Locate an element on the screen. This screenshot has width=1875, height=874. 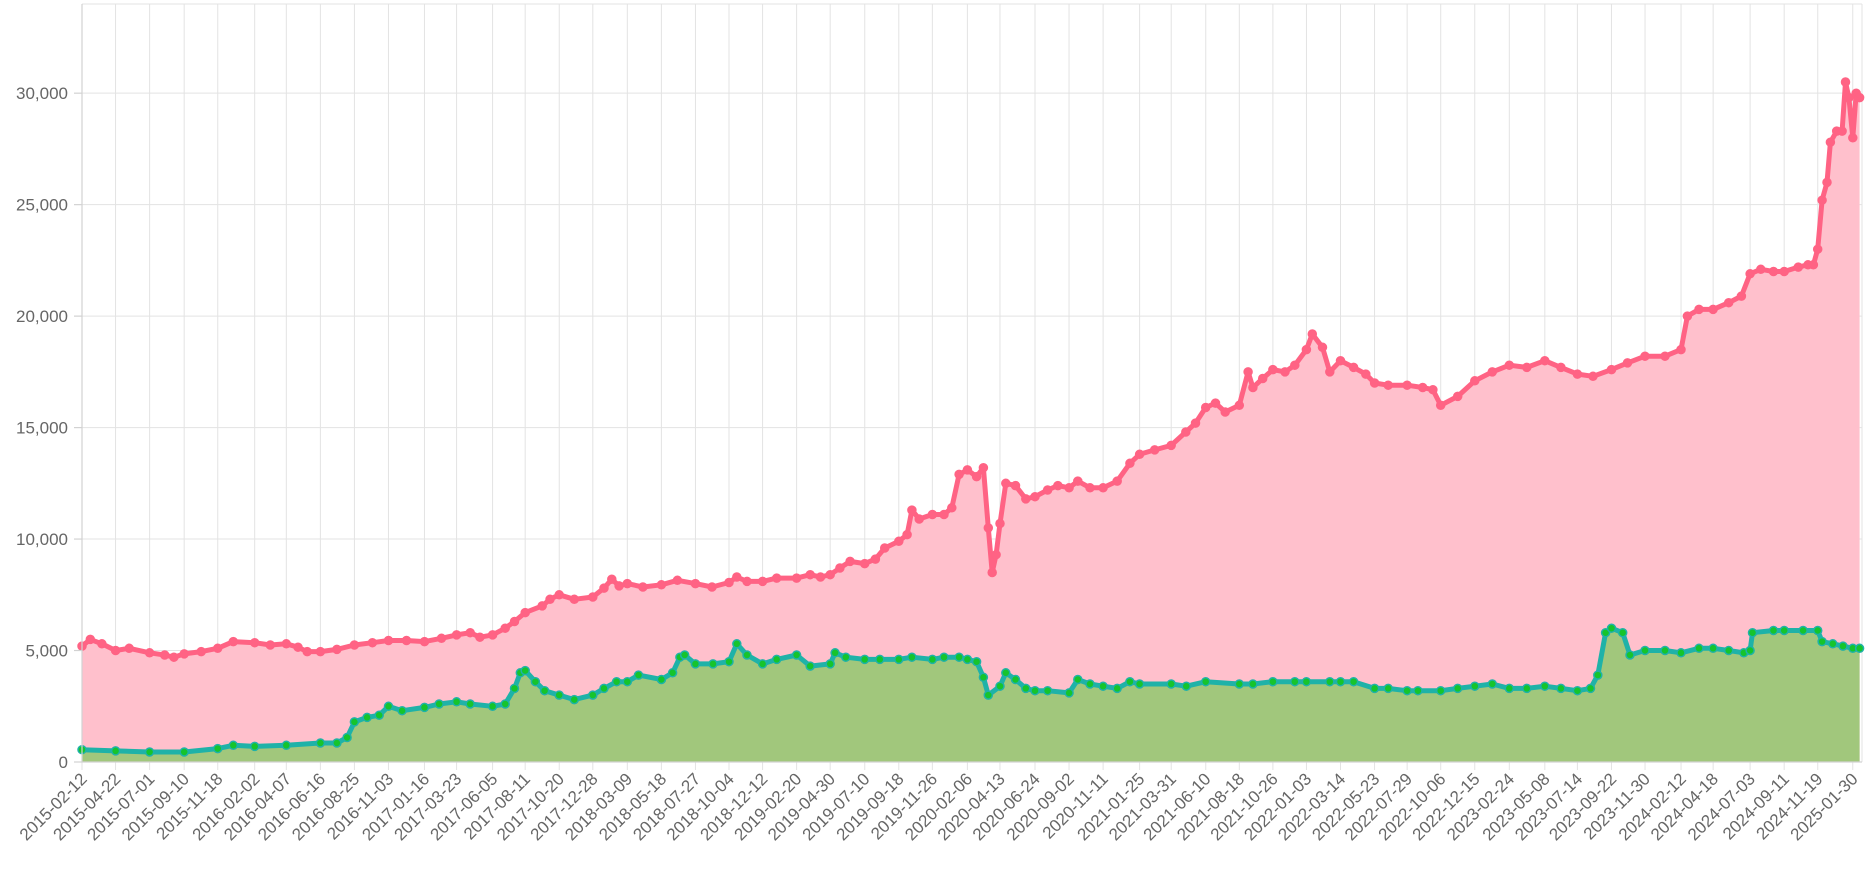
y-tick-label: 20,000 is located at coordinates (42, 316).